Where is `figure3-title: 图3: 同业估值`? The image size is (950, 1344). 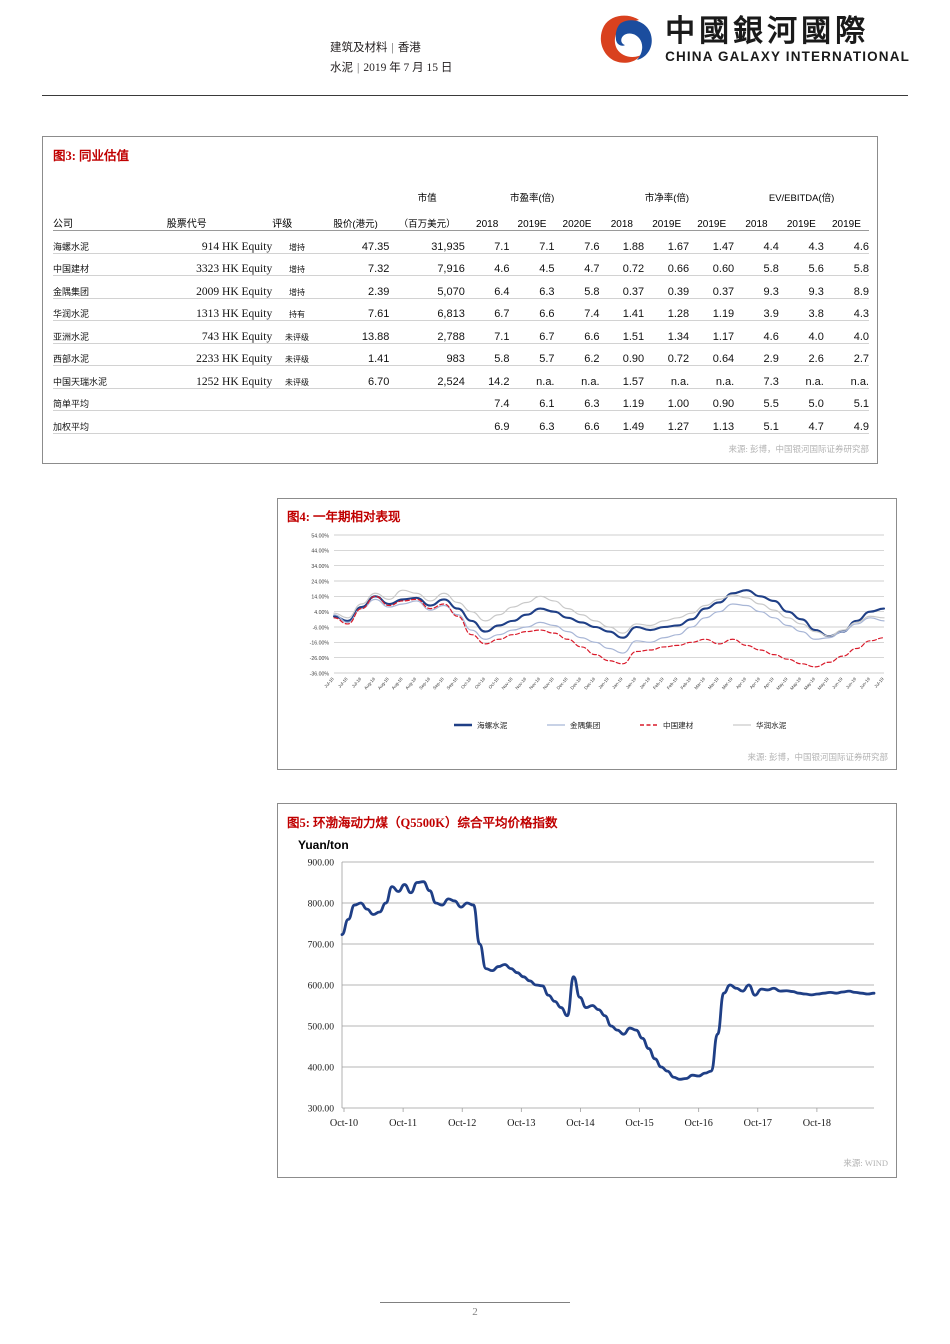 figure3-title: 图3: 同业估值 is located at coordinates (91, 156).